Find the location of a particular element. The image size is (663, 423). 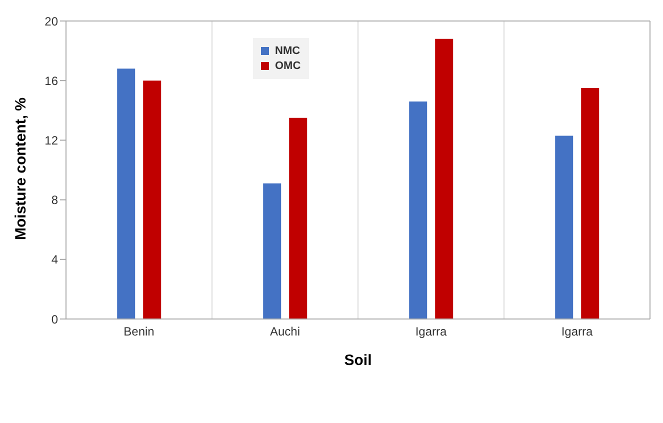

y-axis-title: Moisture content, % is located at coordinates (21, 168).